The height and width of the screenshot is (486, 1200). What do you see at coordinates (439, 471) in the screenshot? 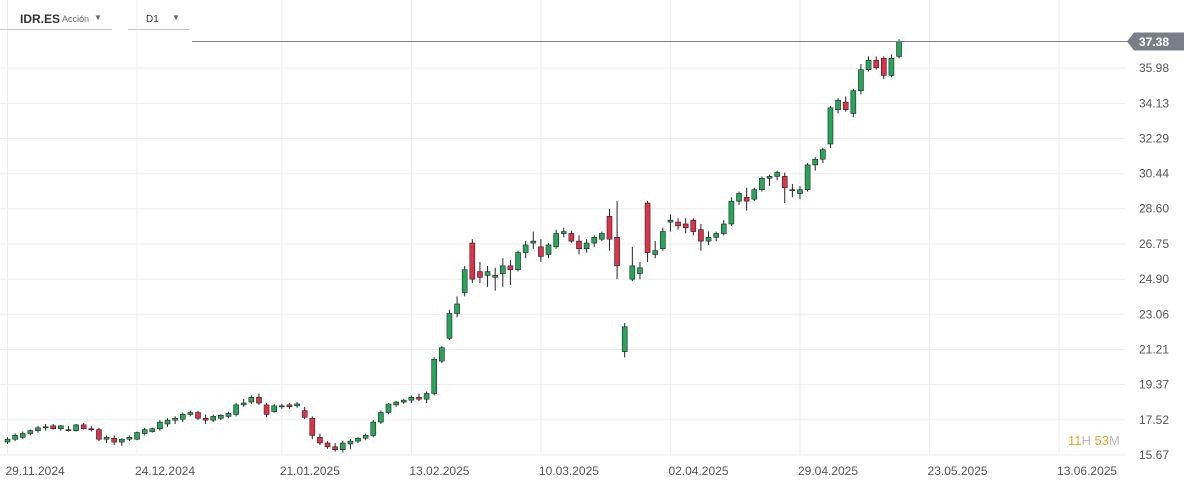
I see `x-tick-label: 13.02.2025` at bounding box center [439, 471].